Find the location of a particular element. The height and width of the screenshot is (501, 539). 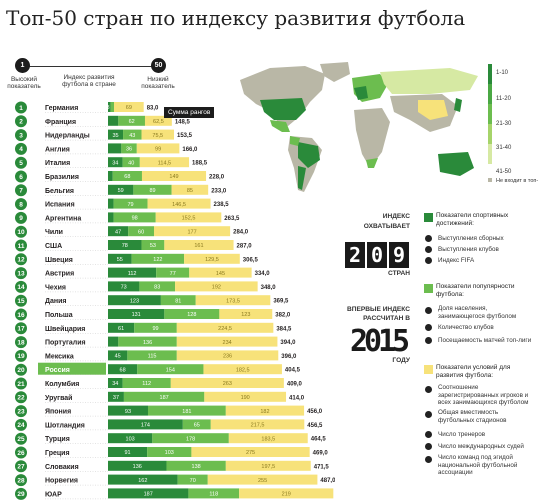

bar-value-label: 68 is located at coordinates (127, 177).